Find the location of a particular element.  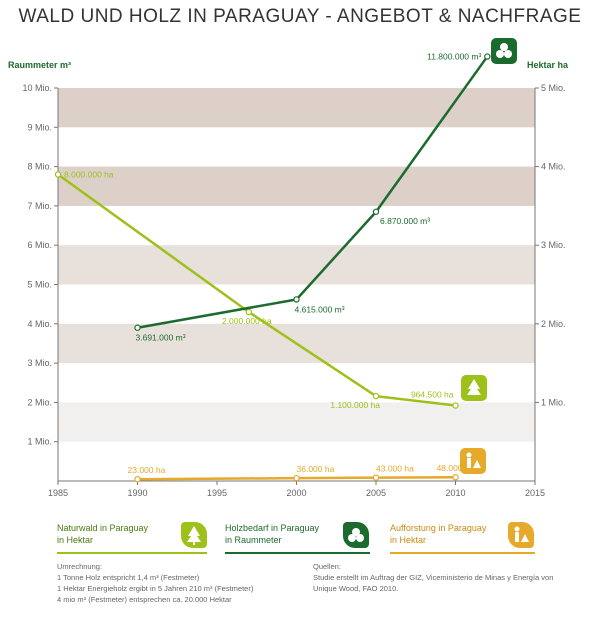

data-label: 964.500 ha is located at coordinates (432, 395).